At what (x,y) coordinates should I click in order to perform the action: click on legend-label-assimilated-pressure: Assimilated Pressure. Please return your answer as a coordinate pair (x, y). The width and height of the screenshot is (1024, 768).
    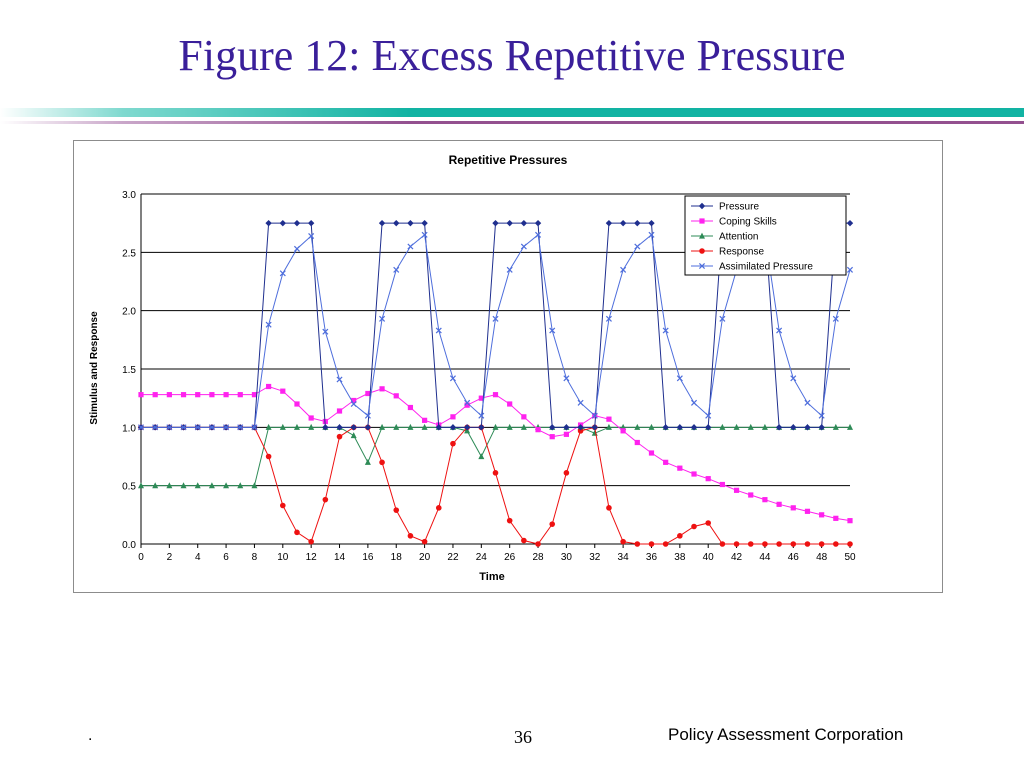
    Looking at the image, I should click on (766, 267).